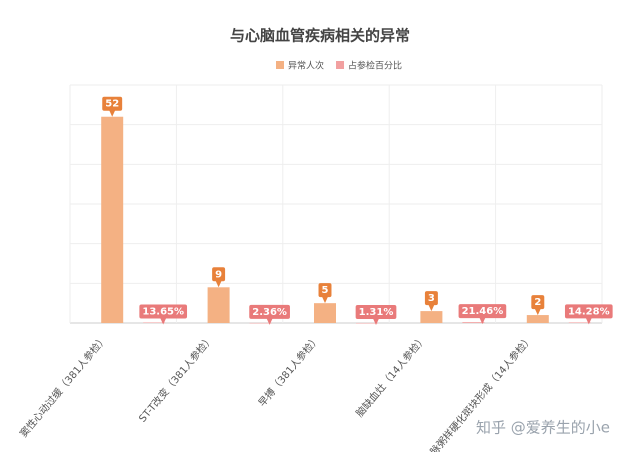 Image resolution: width=640 pixels, height=452 pixels. What do you see at coordinates (288, 371) in the screenshot?
I see `x-tick-label: 早搏（381人参检）` at bounding box center [288, 371].